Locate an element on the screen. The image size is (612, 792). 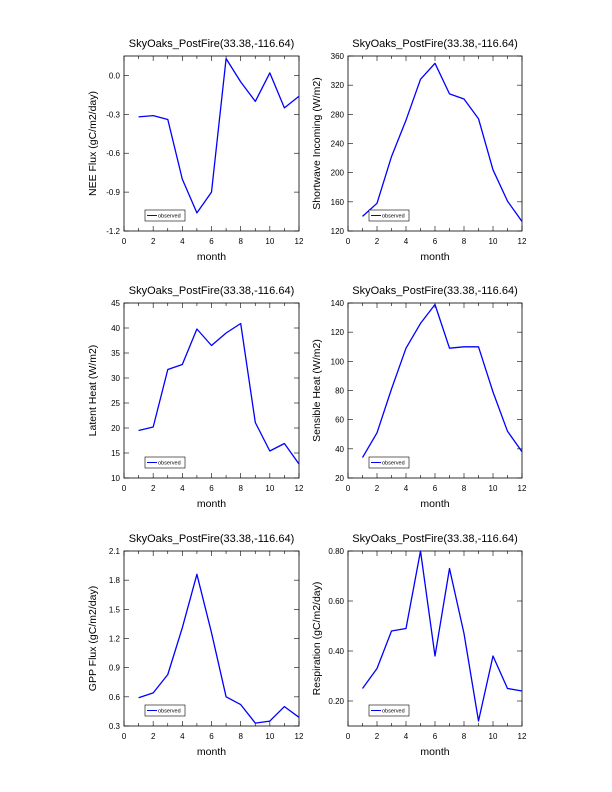
y-tick-label: 100 is located at coordinates (338, 361).